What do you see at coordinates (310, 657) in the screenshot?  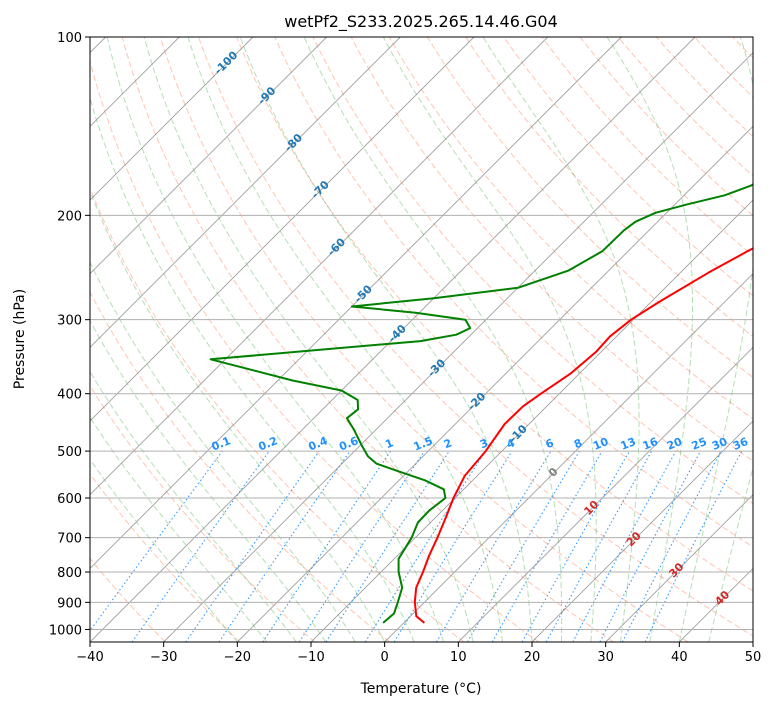 I see `x-tick-label: −10` at bounding box center [310, 657].